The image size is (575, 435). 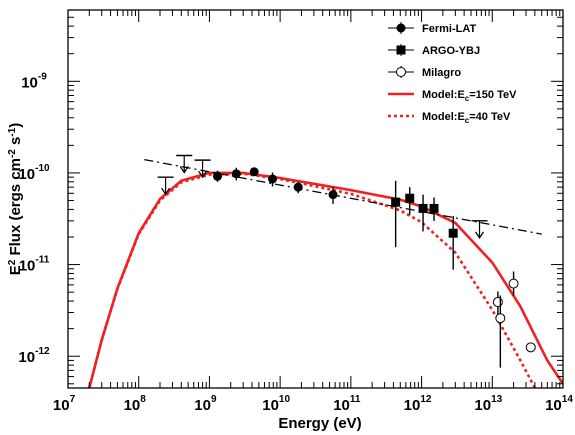 What do you see at coordinates (15, 143) in the screenshot?
I see `y-axis-title-mid2: s` at bounding box center [15, 143].